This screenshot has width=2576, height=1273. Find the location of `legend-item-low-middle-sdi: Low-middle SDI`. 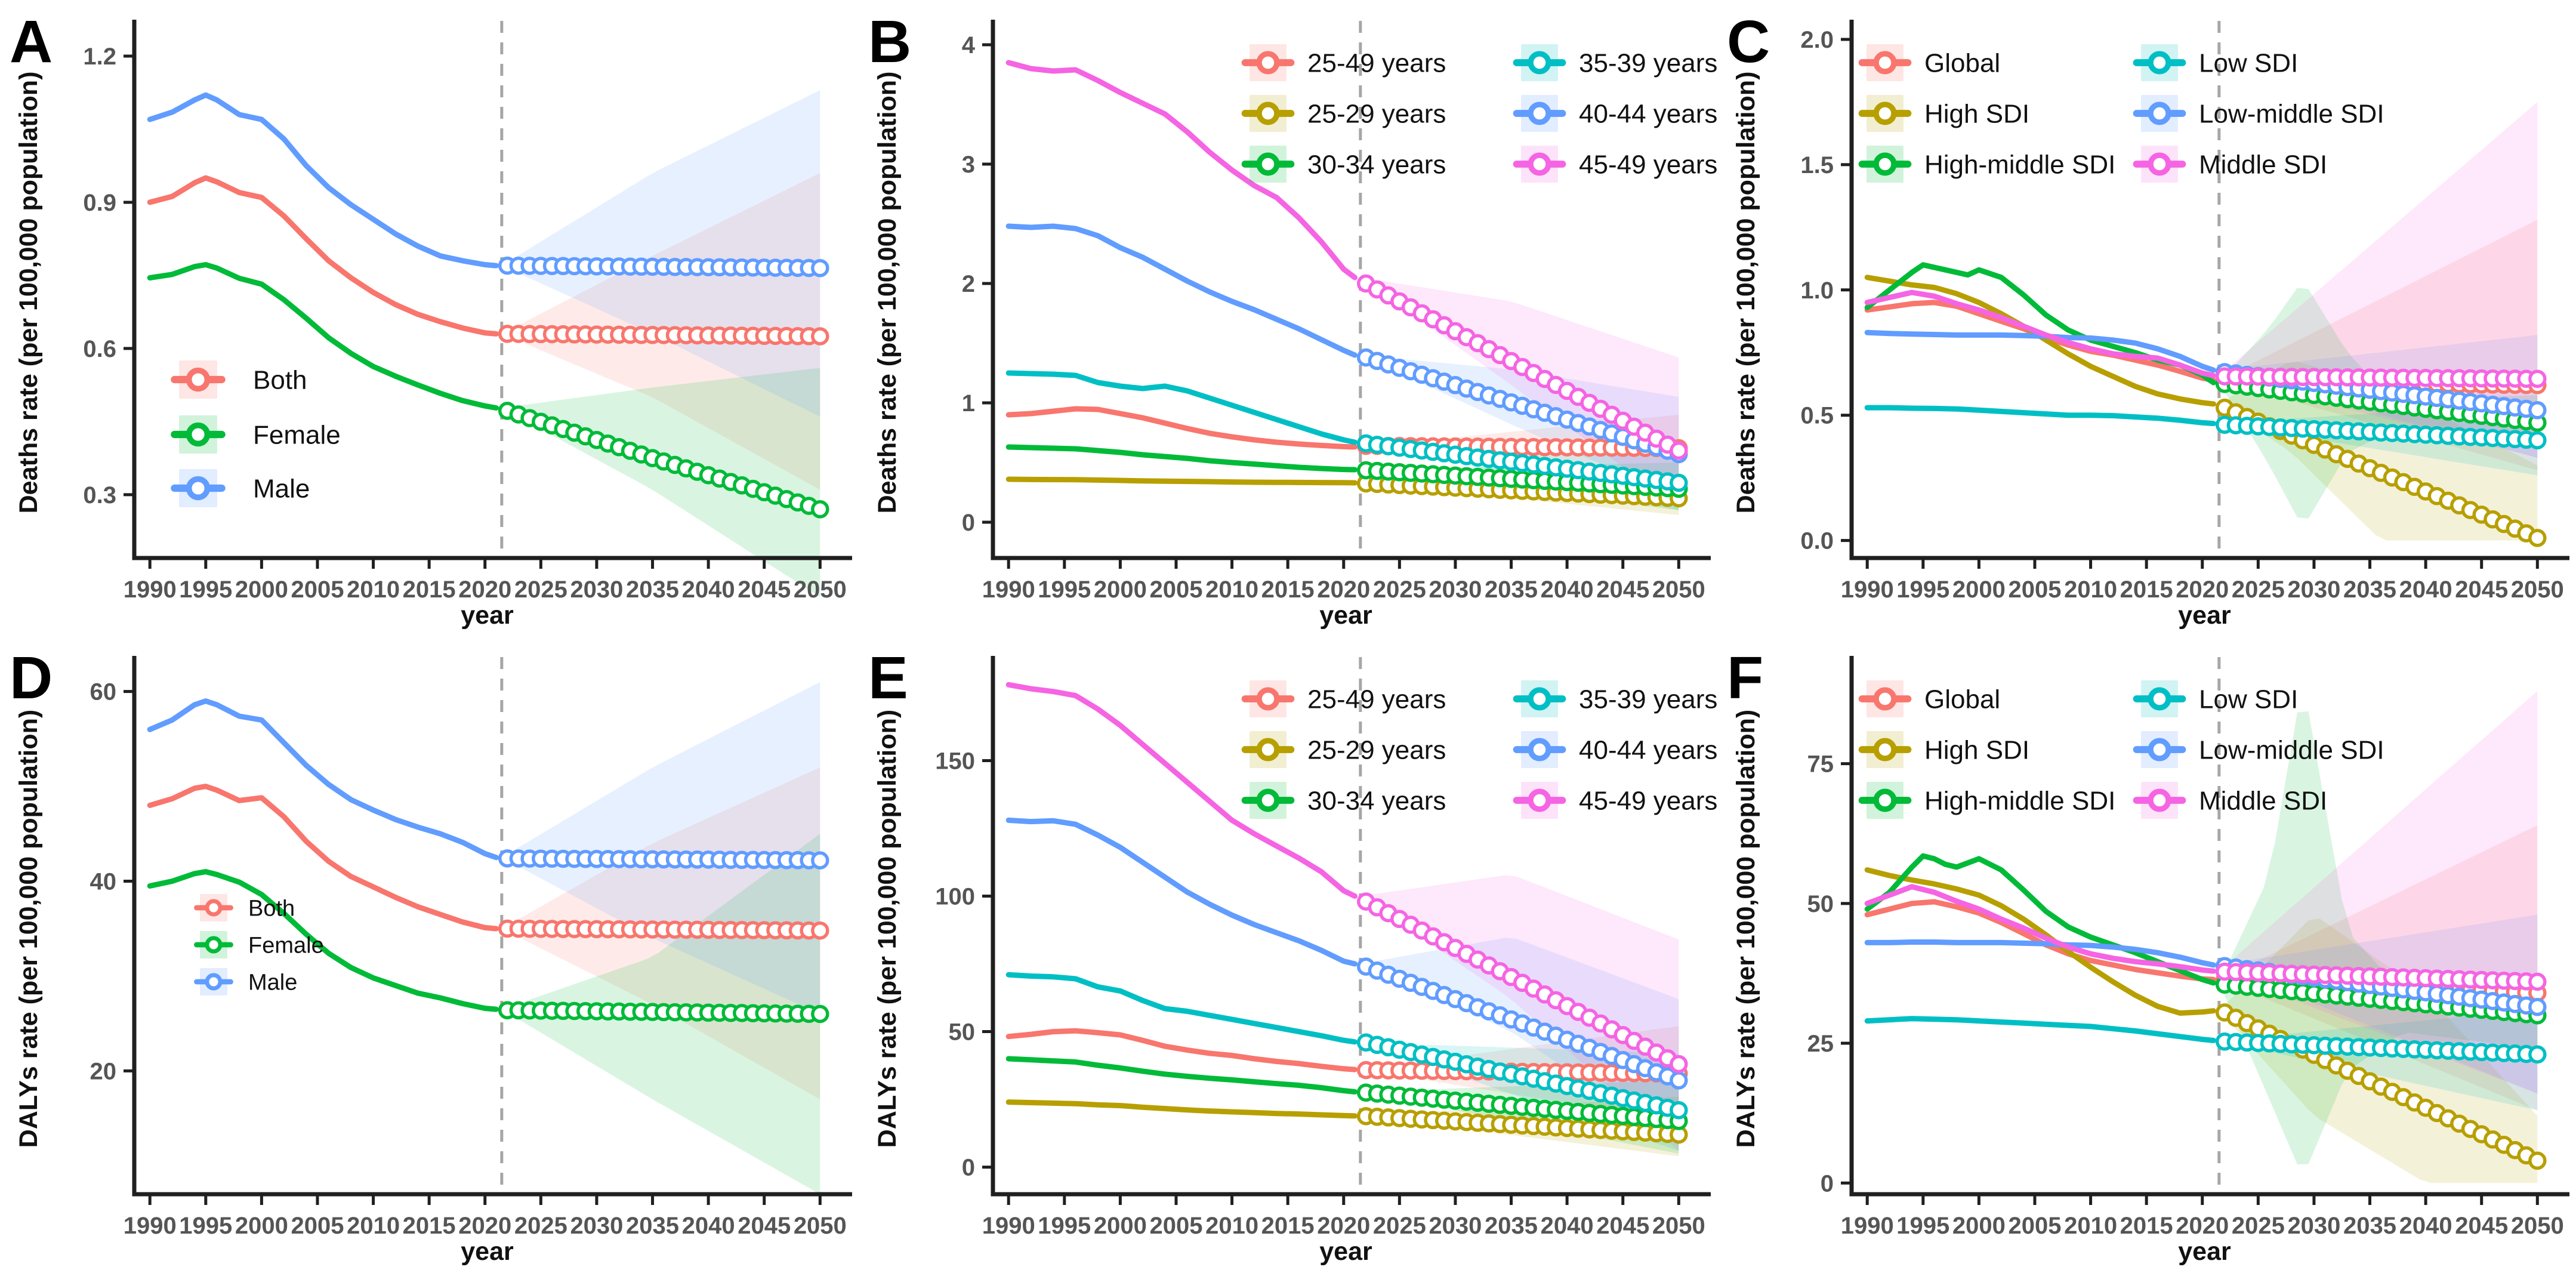

legend-item-low-middle-sdi: Low-middle SDI is located at coordinates (2258, 749).